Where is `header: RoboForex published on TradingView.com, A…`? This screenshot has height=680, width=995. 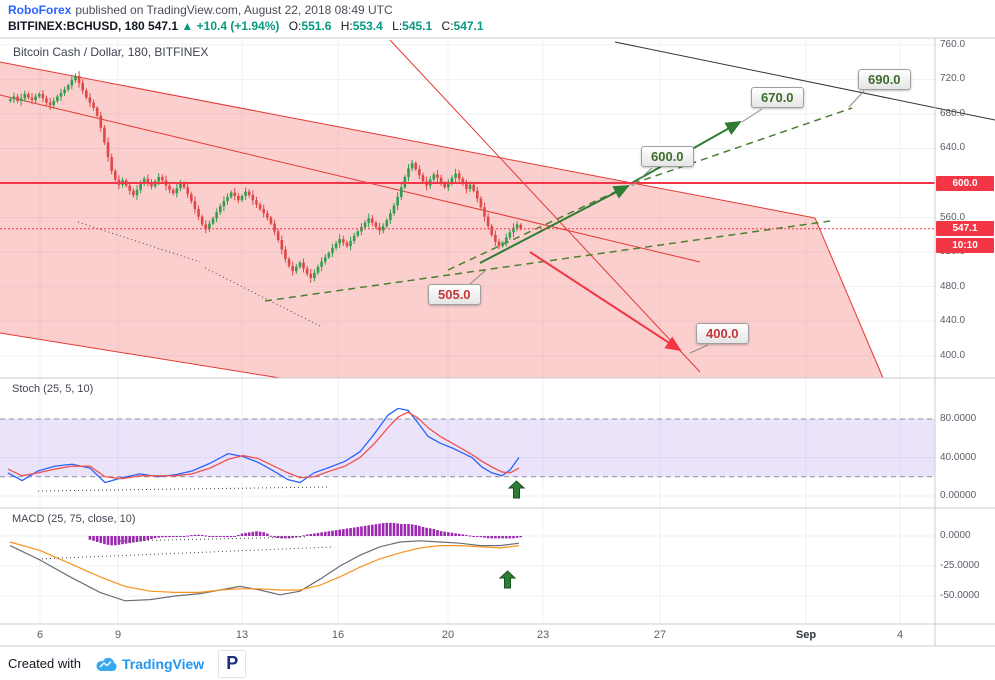 header: RoboForex published on TradingView.com, A… is located at coordinates (497, 19).